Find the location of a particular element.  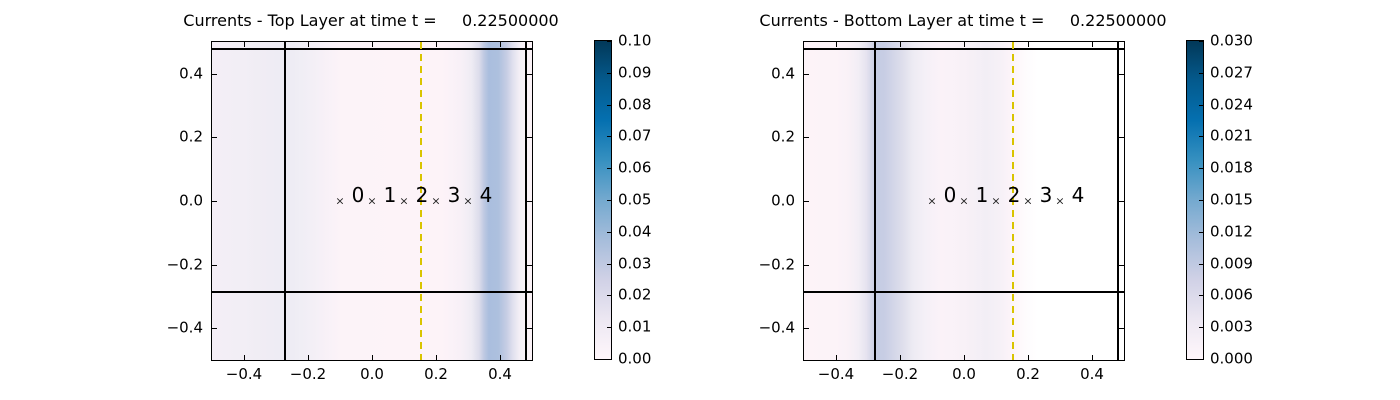

colorbar-tick-label: 0.030 is located at coordinates (1231, 40).